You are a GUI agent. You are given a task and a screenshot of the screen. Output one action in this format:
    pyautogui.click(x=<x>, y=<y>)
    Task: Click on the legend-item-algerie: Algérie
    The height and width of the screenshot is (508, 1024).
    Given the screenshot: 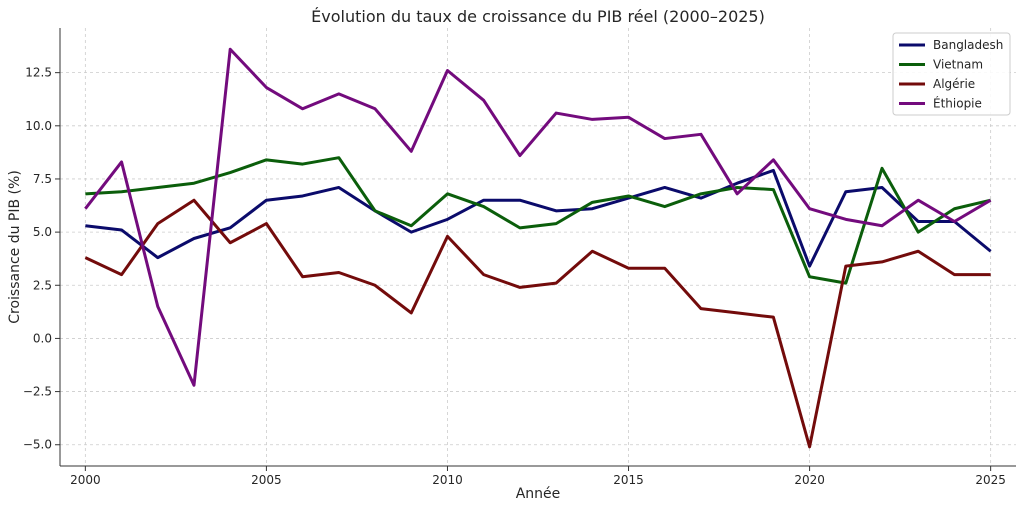 What is the action you would take?
    pyautogui.click(x=937, y=84)
    